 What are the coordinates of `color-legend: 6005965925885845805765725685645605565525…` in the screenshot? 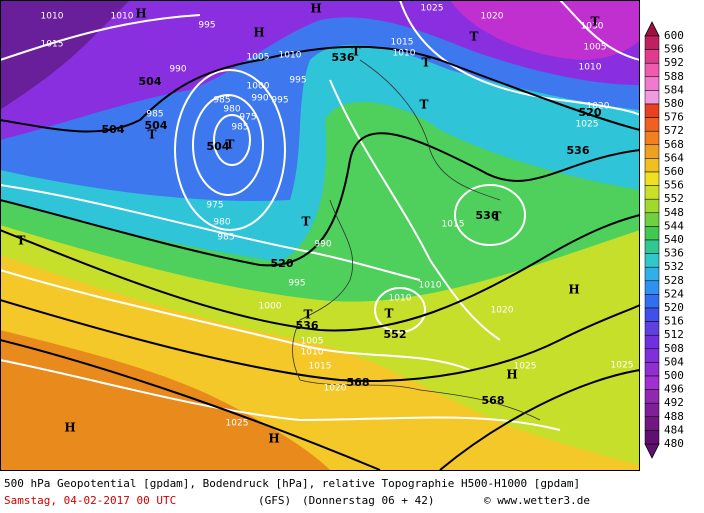 It's located at (664, 240).